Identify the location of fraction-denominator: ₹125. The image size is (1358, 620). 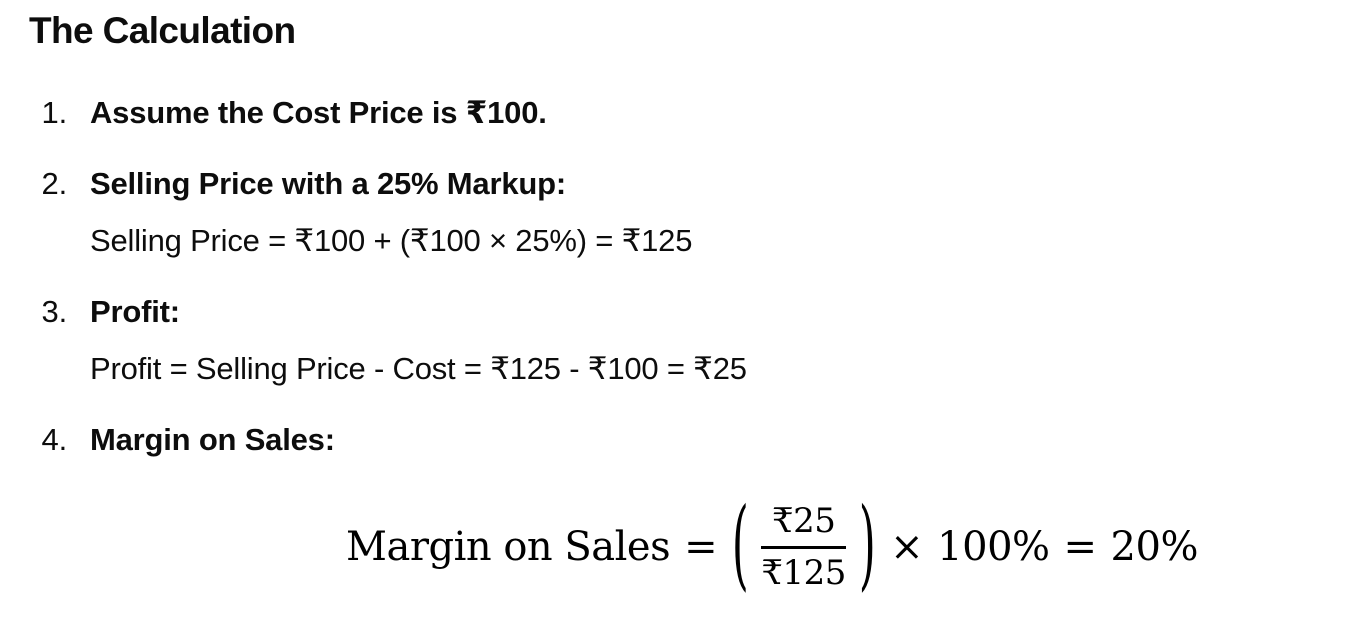
(803, 572).